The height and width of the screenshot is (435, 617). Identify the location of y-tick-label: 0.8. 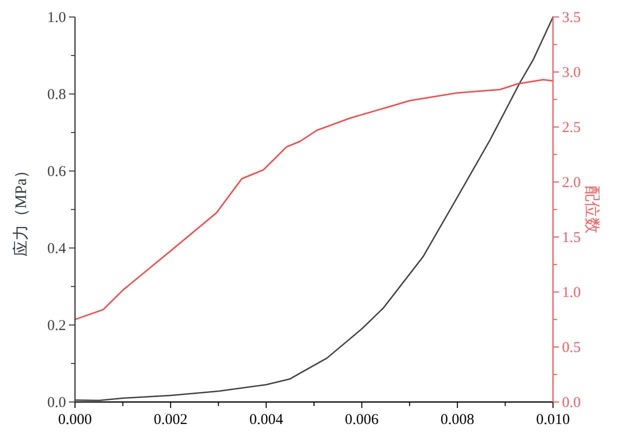
(56, 95).